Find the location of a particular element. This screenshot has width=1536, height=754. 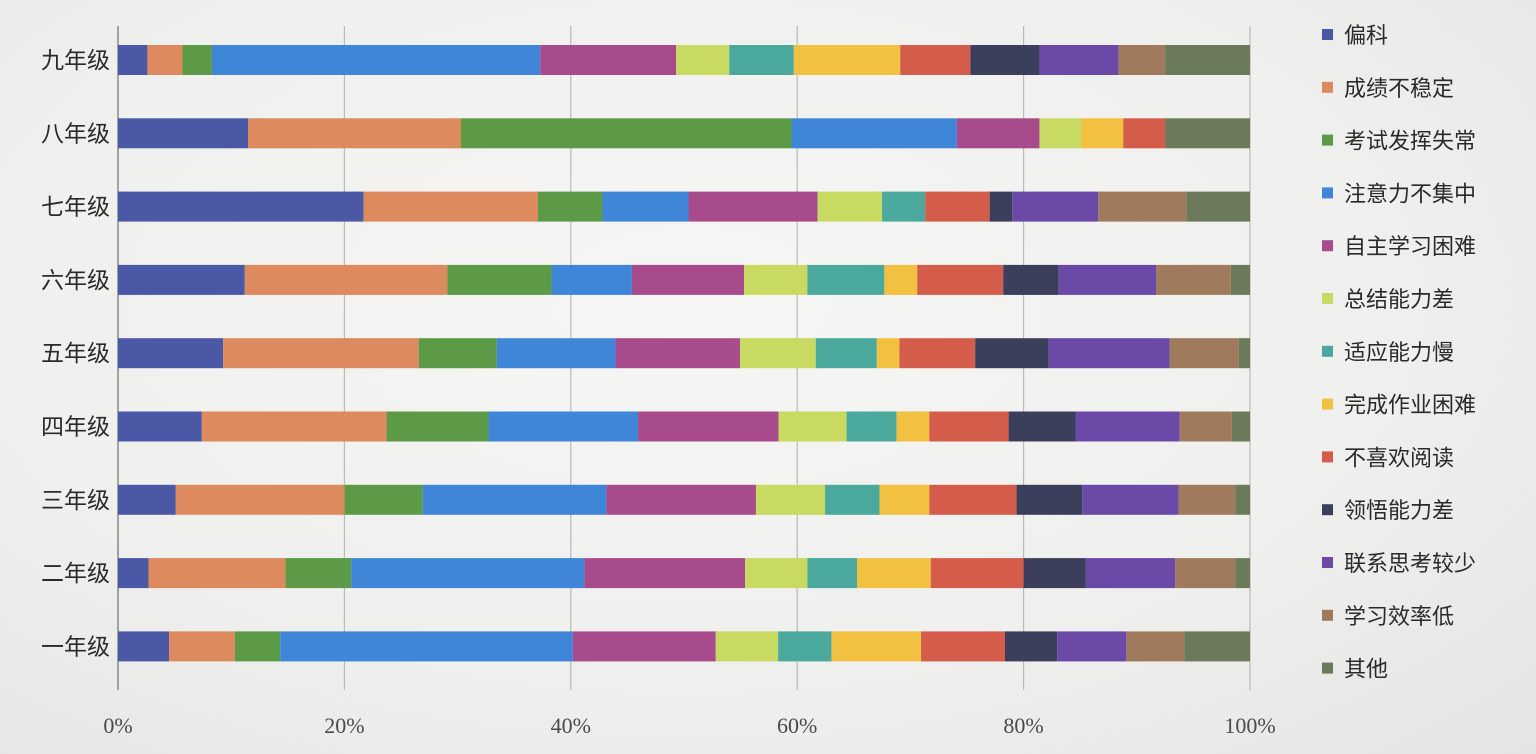

legend-item: 总结能力差 is located at coordinates (1388, 299).